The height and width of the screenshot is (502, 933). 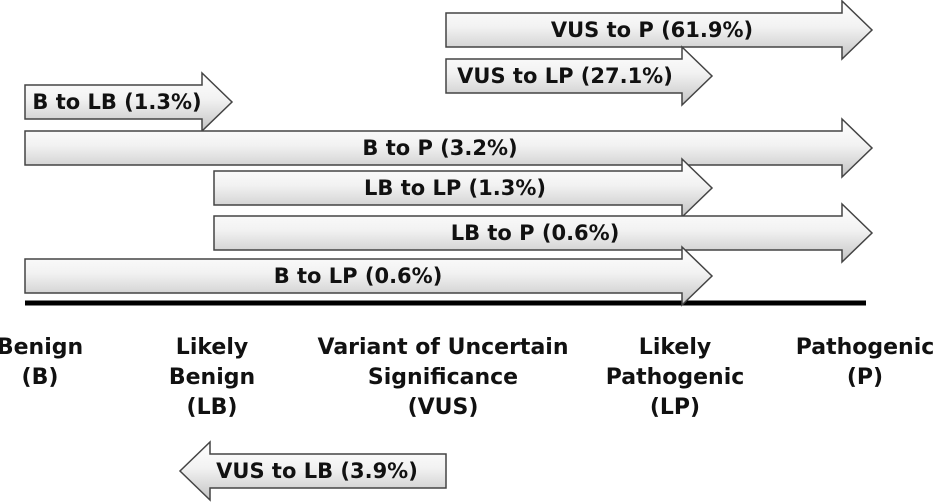 I want to click on arrow-label: LB to LP (1.3%), so click(x=455, y=188).